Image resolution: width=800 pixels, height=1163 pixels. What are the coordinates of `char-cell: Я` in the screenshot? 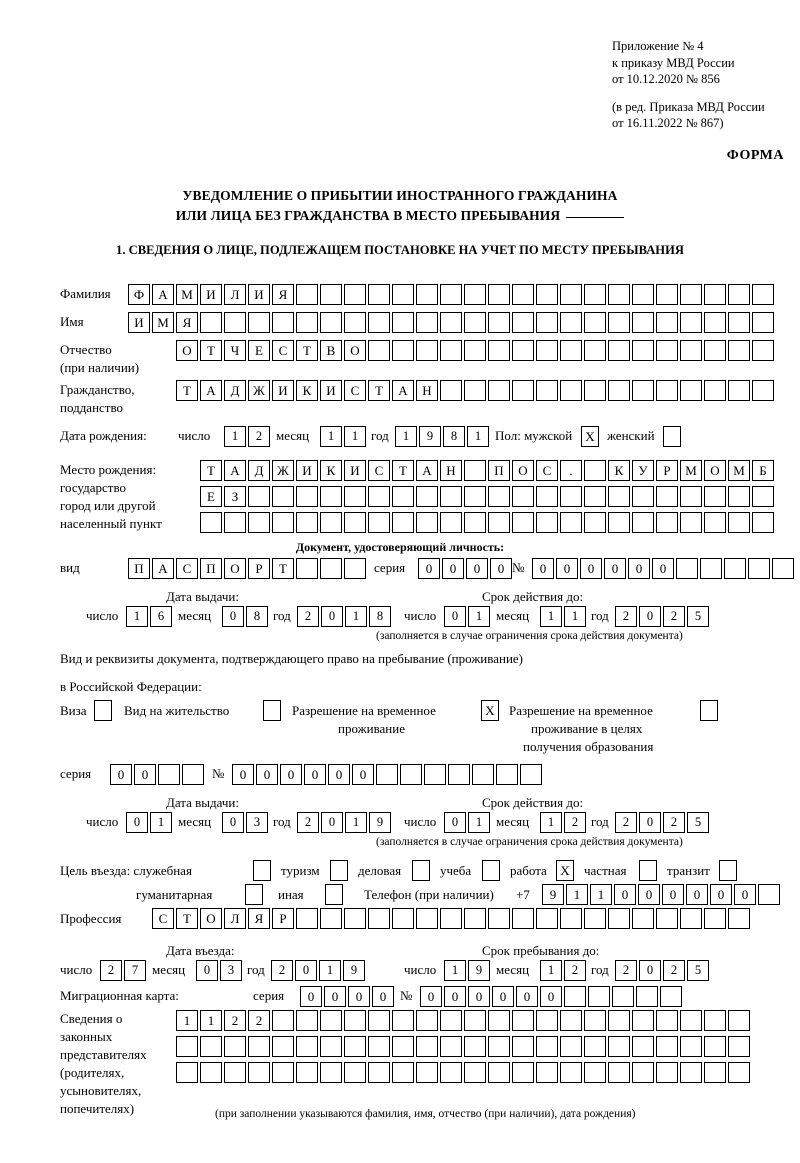 It's located at (259, 918).